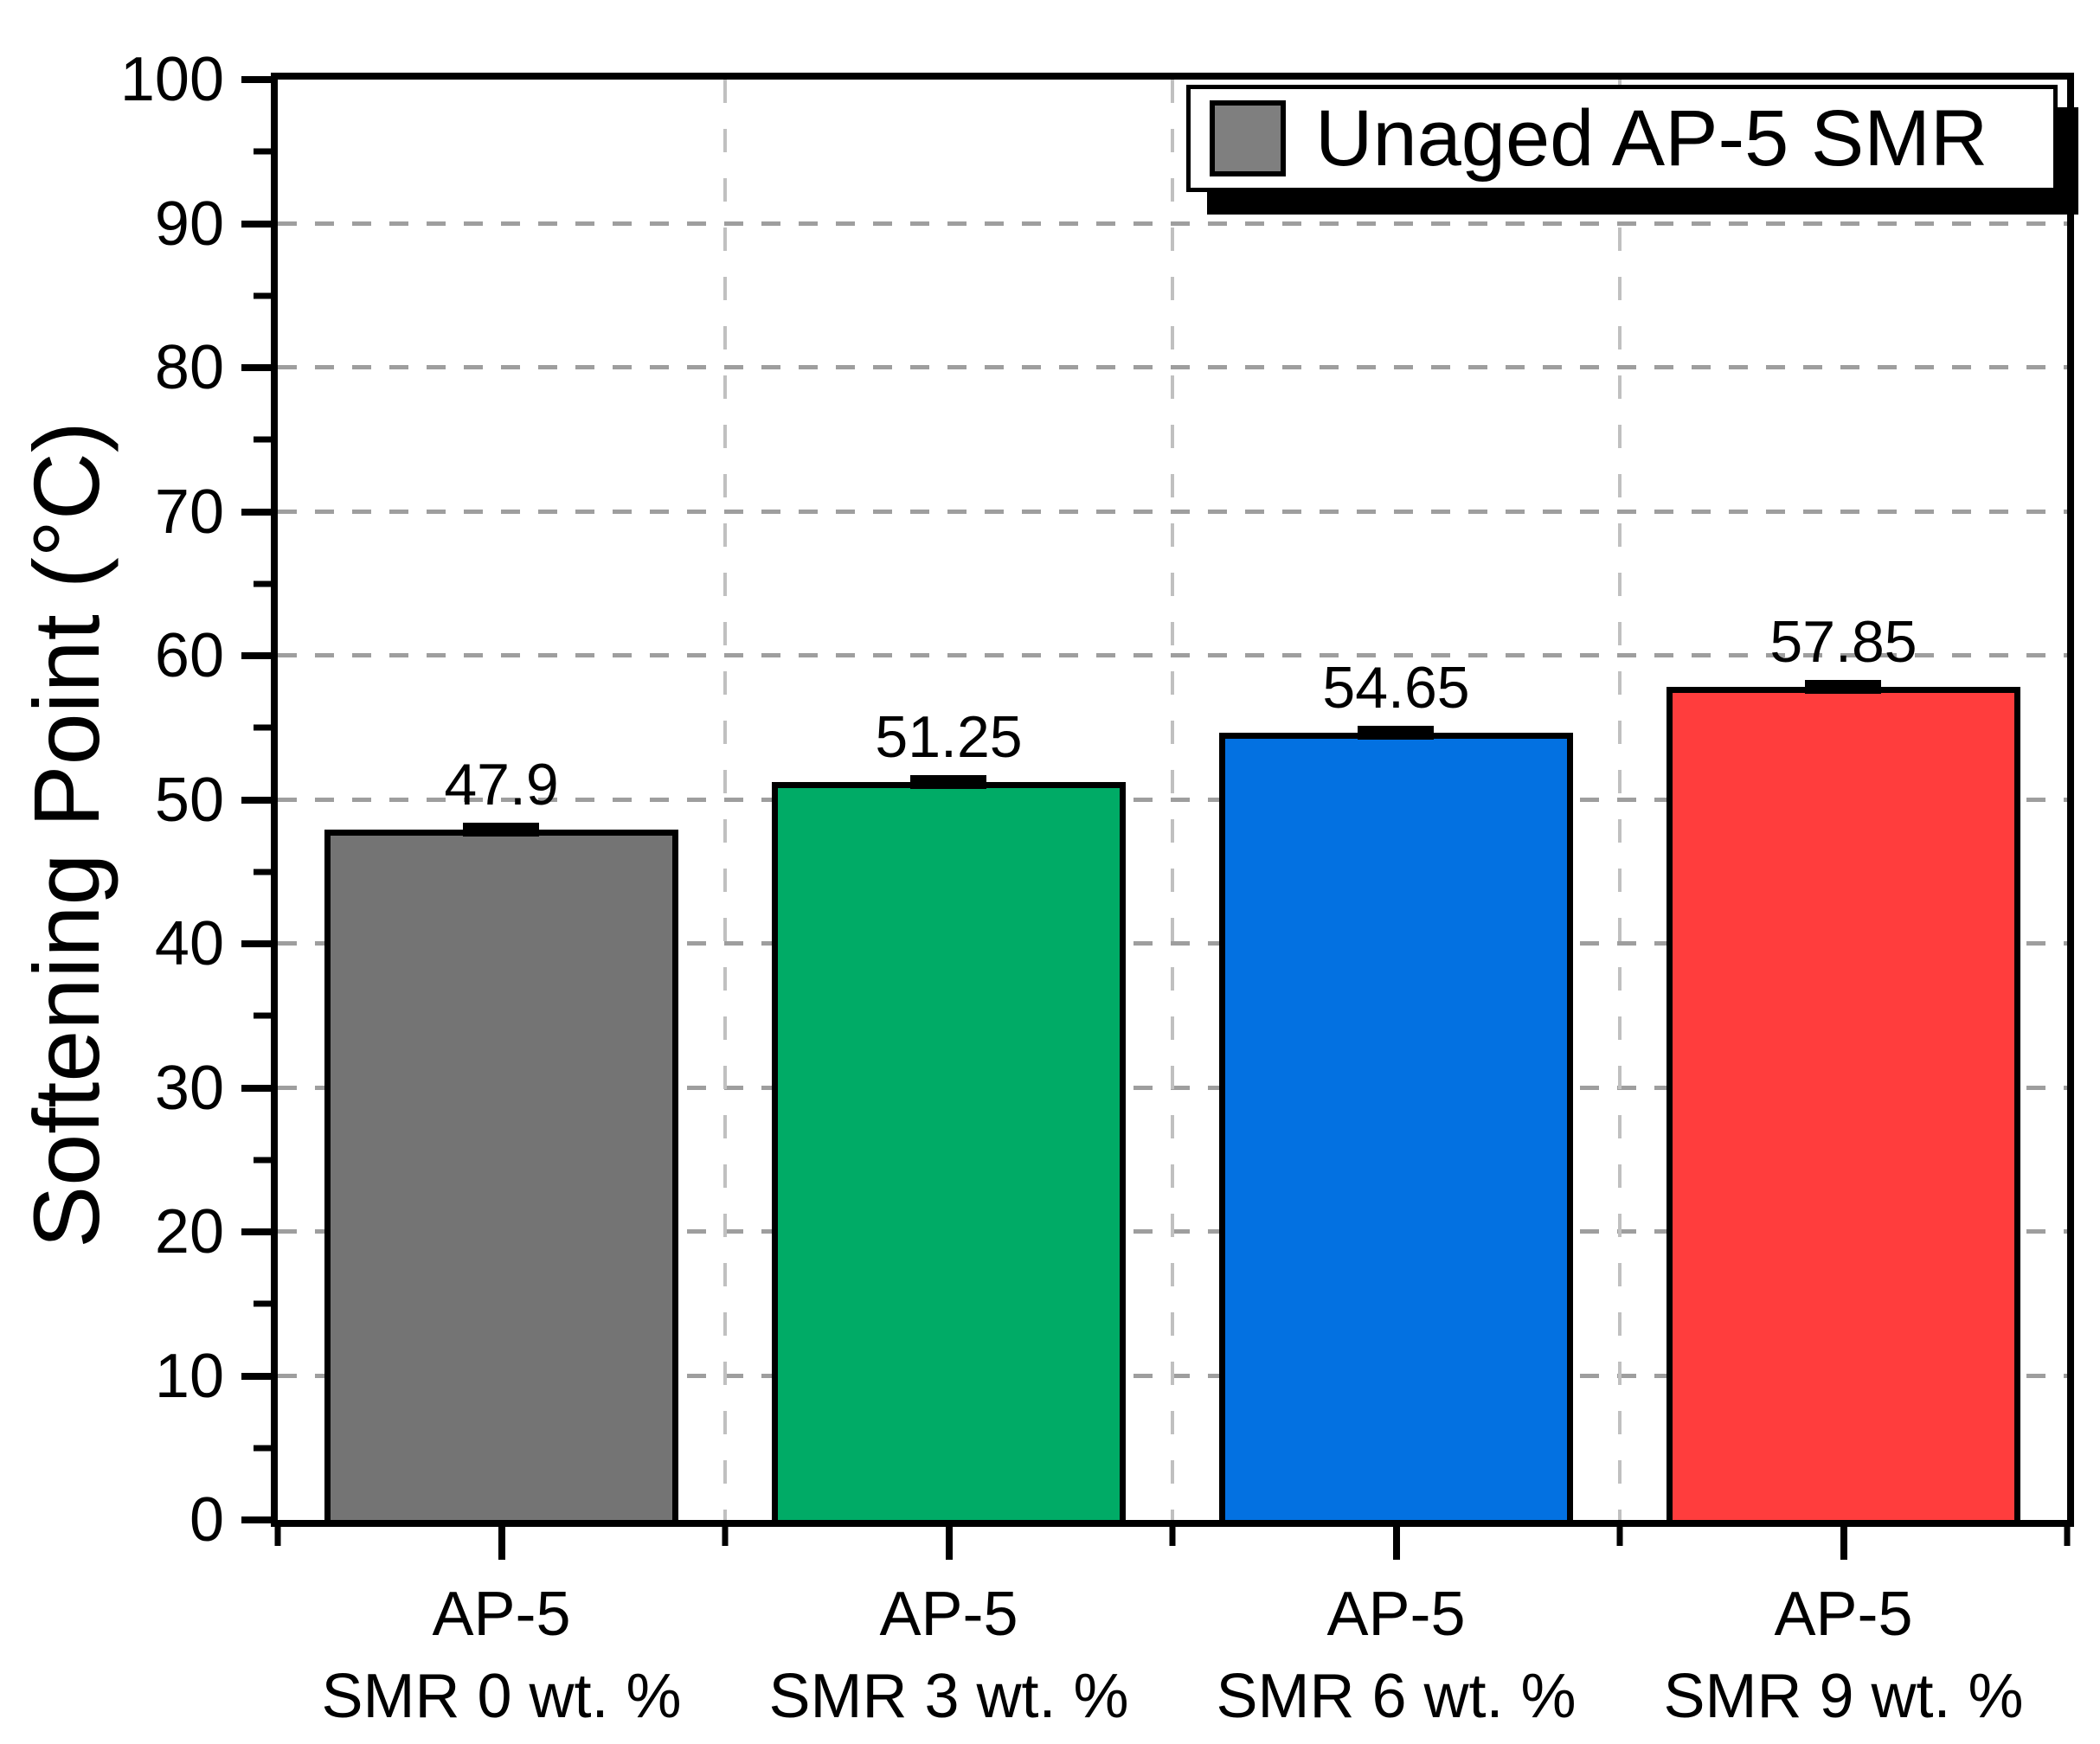 This screenshot has width=2100, height=1744. I want to click on y-axis-tick-label: 60, so click(189, 655).